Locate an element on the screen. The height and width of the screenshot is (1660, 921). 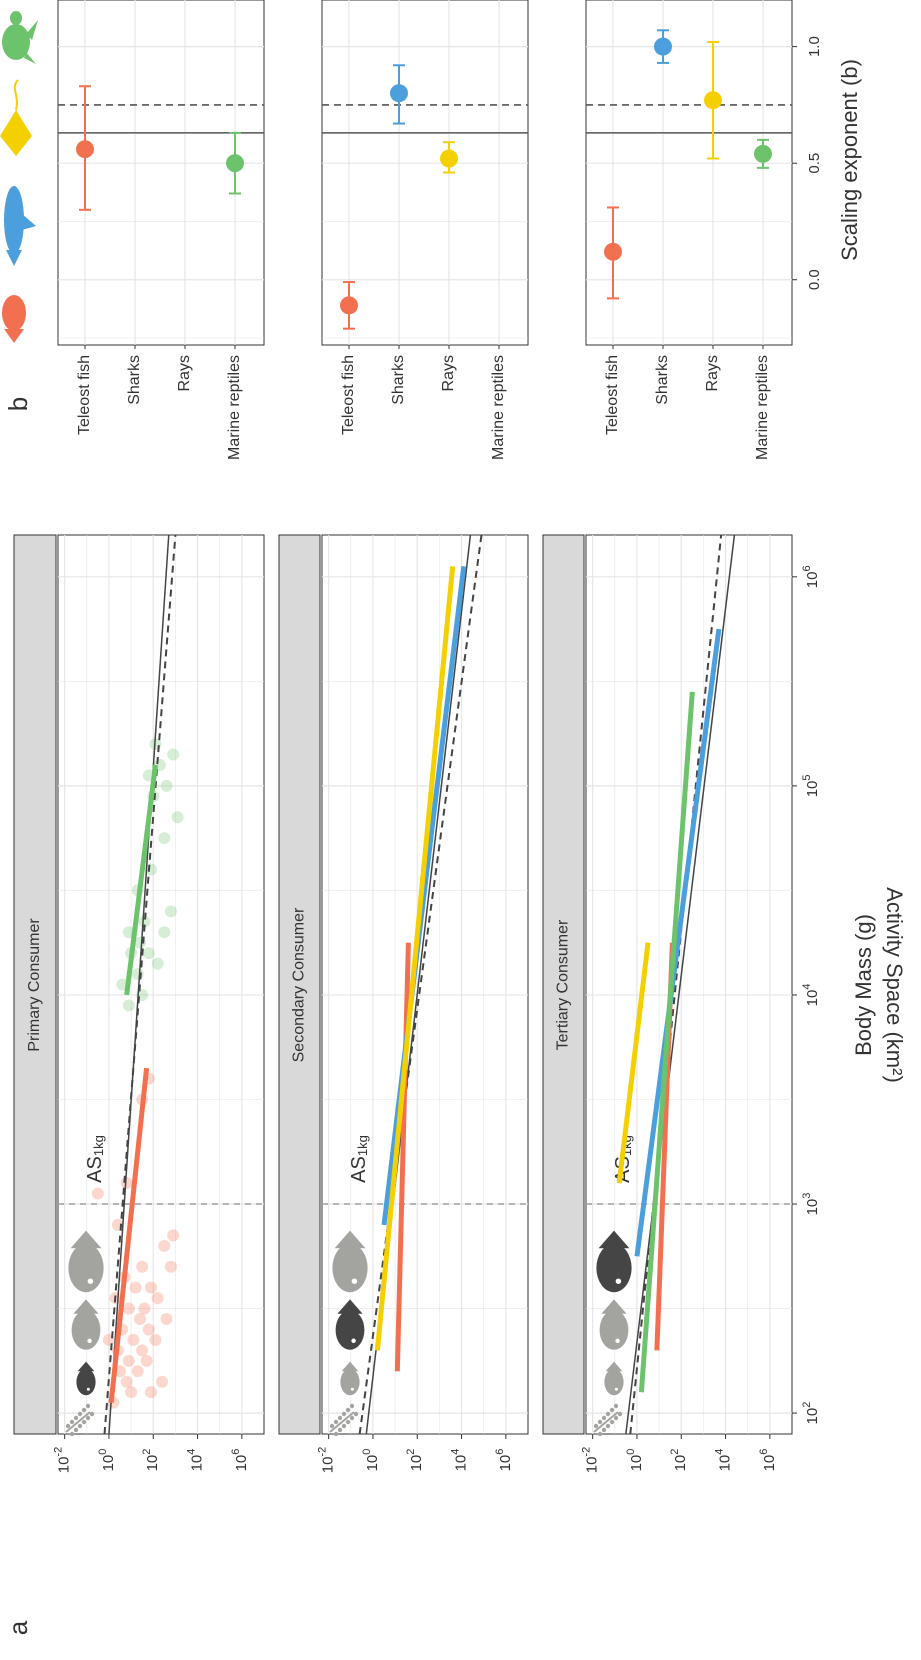
y-tick-label: 10² is located at coordinates (151, 1460).